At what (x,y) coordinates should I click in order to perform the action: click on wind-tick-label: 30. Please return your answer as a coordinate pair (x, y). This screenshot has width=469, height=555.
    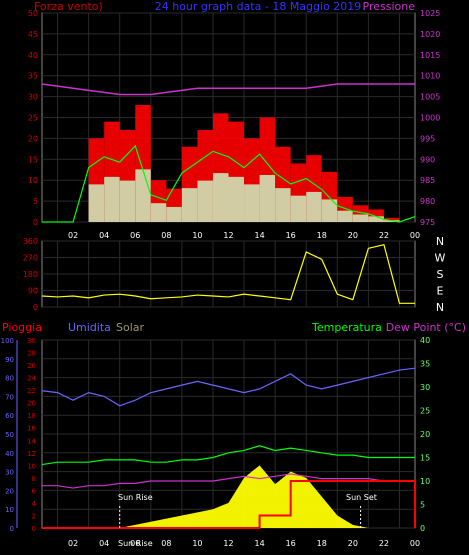
    Looking at the image, I should click on (33, 97).